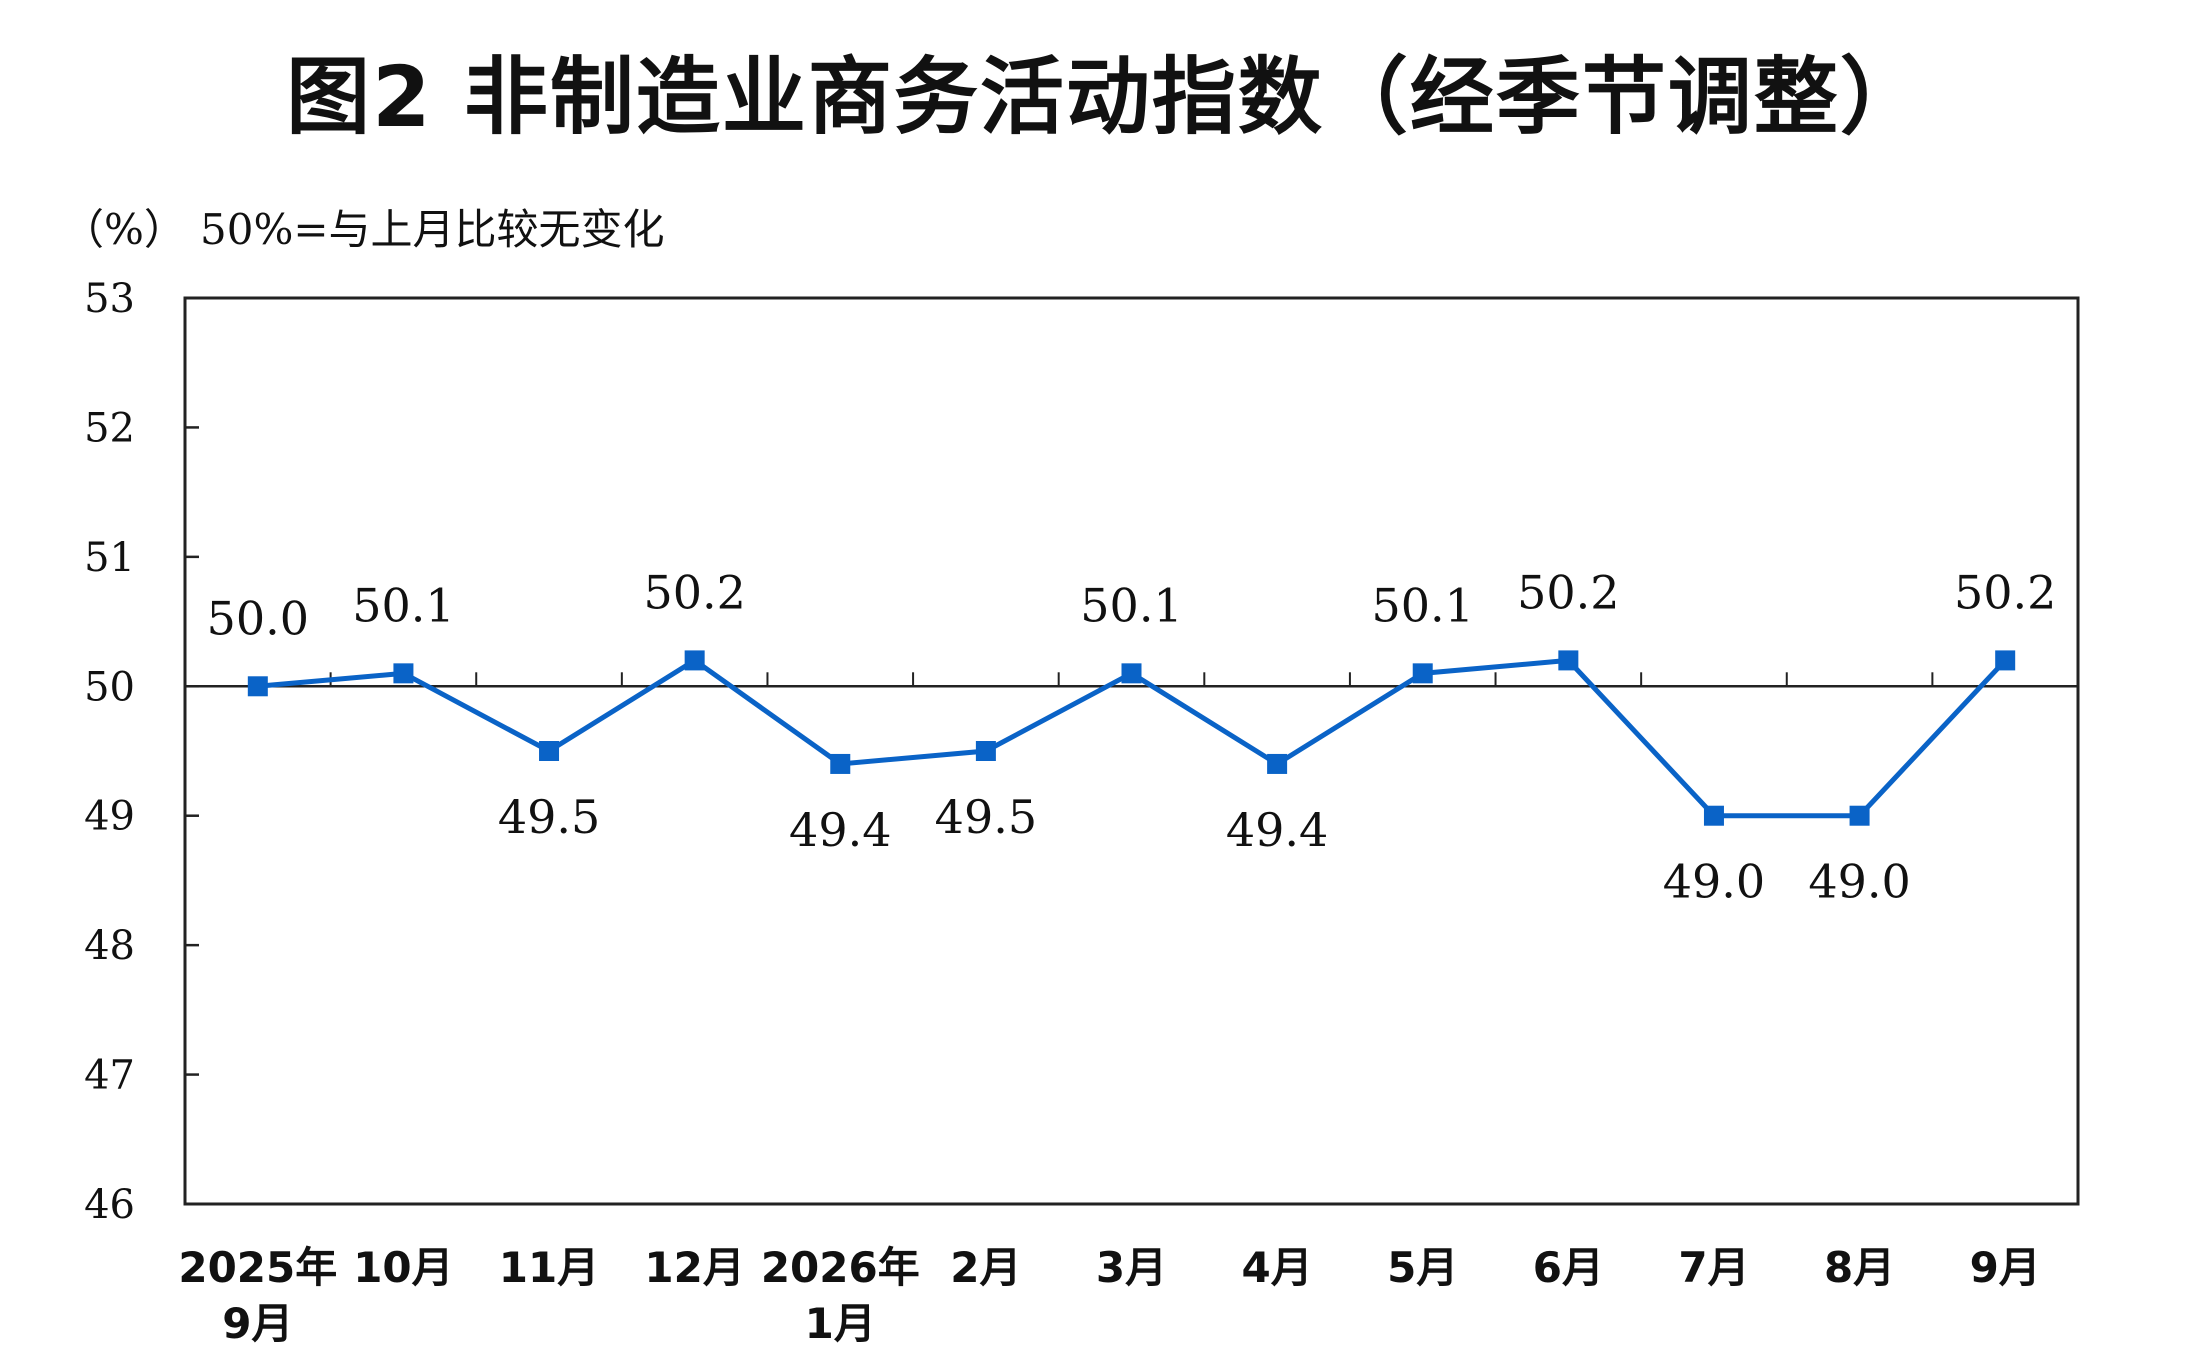 The height and width of the screenshot is (1372, 2212). Describe the element at coordinates (1859, 1267) in the screenshot. I see `x-category-label-11-0: 8月` at that location.